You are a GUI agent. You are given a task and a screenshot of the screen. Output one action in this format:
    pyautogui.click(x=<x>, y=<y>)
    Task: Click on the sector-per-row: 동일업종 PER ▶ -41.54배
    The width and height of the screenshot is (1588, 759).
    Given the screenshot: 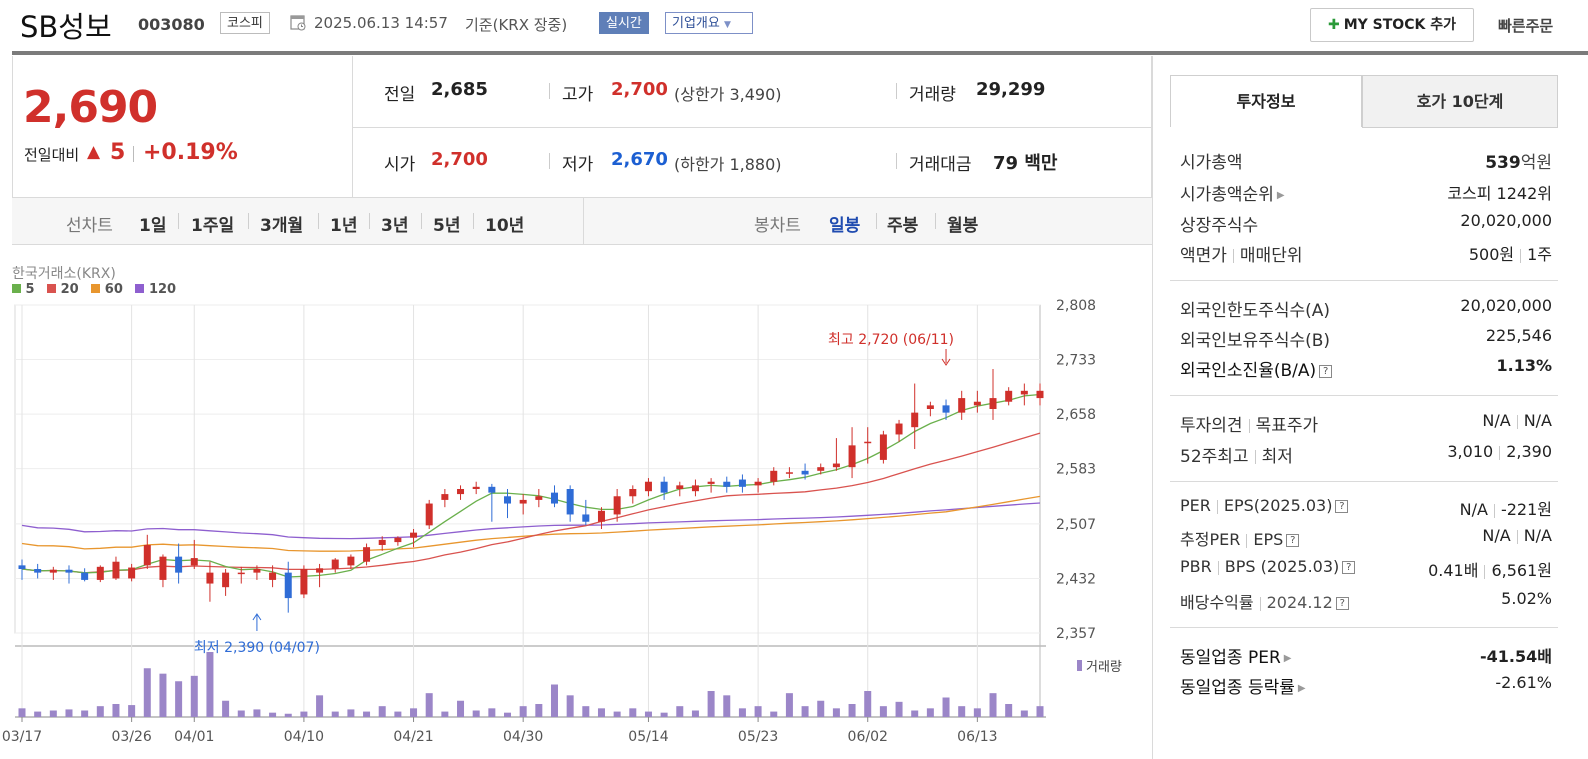 What is the action you would take?
    pyautogui.click(x=1366, y=658)
    